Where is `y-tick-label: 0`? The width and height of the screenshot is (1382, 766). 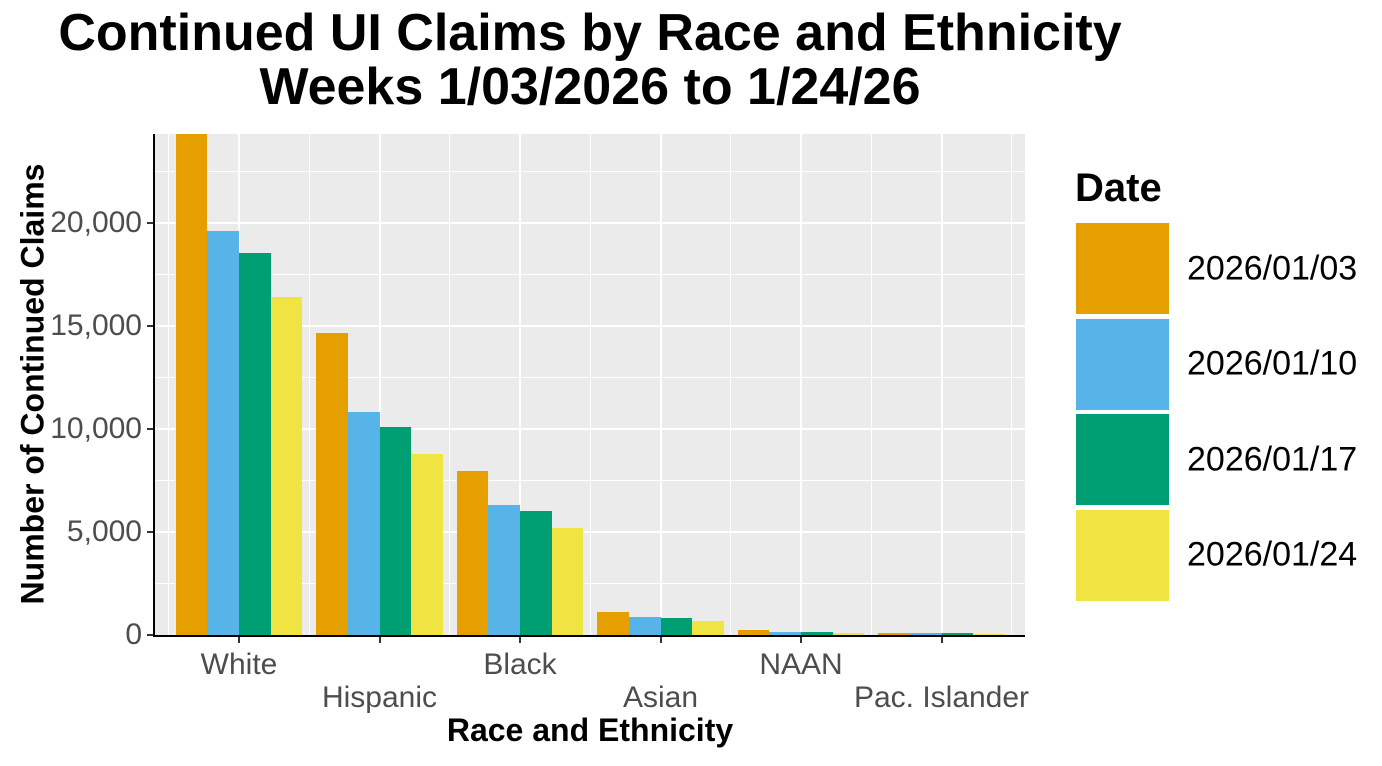 y-tick-label: 0 is located at coordinates (133, 634).